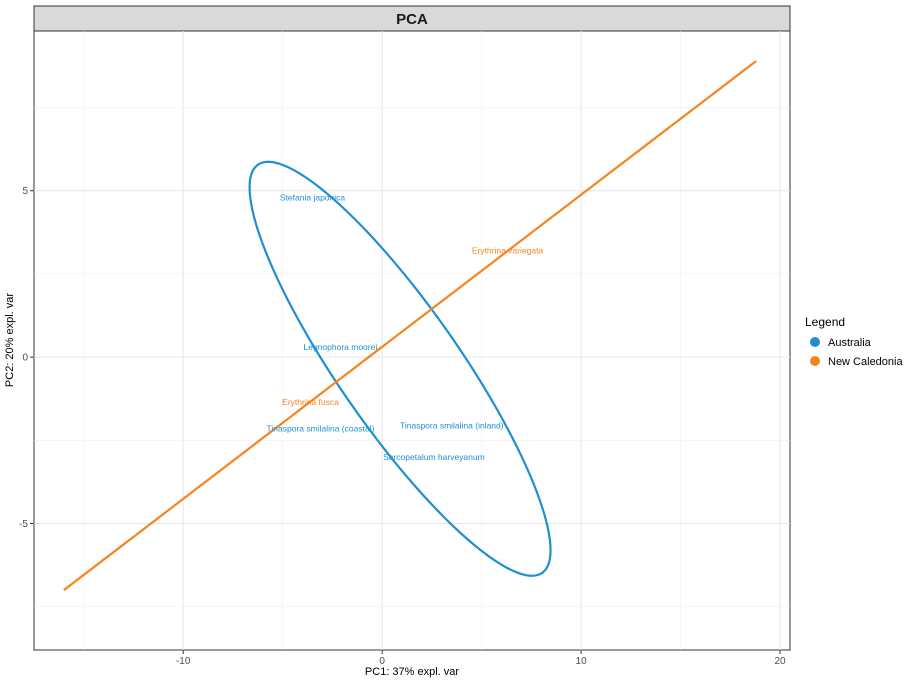  Describe the element at coordinates (850, 343) in the screenshot. I see `legend-label-australia: Australia` at that location.